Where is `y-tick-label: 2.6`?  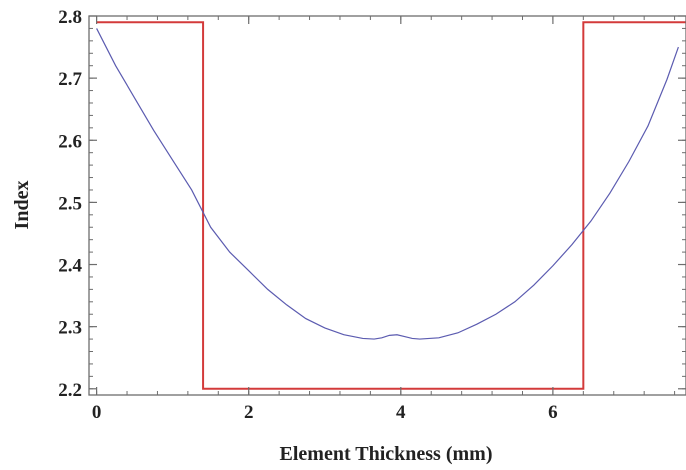
y-tick-label: 2.6 is located at coordinates (70, 141).